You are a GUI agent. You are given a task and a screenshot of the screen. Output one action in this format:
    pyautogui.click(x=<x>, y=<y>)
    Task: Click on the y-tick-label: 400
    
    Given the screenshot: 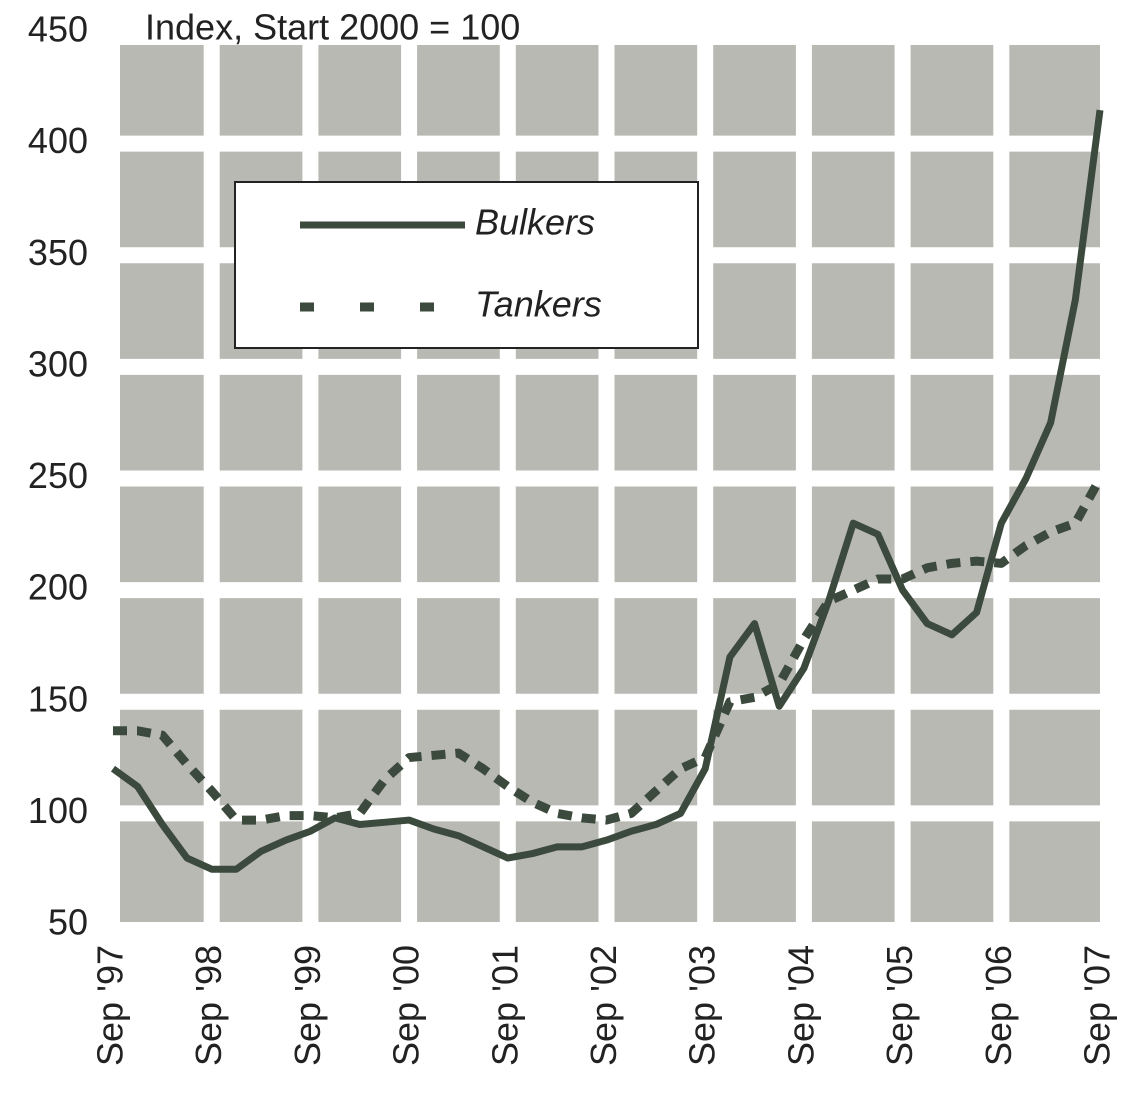 What is the action you would take?
    pyautogui.click(x=58, y=140)
    